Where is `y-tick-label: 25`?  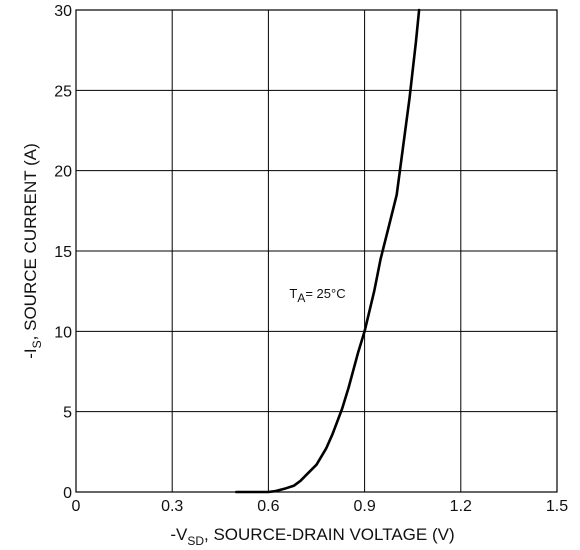
y-tick-label: 25 is located at coordinates (63, 91).